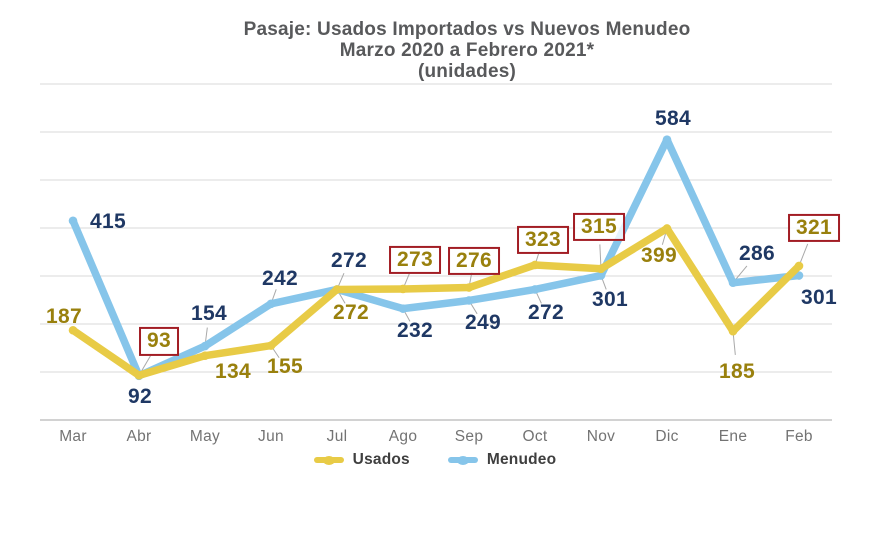 The height and width of the screenshot is (536, 870). I want to click on data-point-usados-dic, so click(667, 228).